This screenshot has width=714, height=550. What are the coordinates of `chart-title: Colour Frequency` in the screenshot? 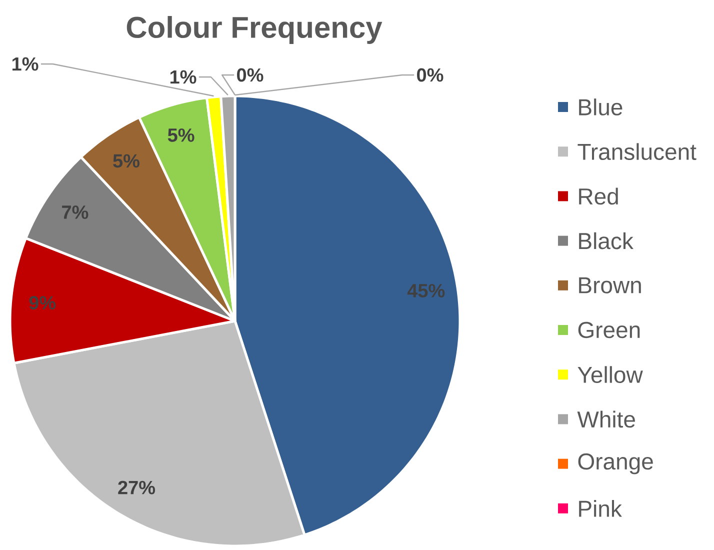 It's located at (254, 30).